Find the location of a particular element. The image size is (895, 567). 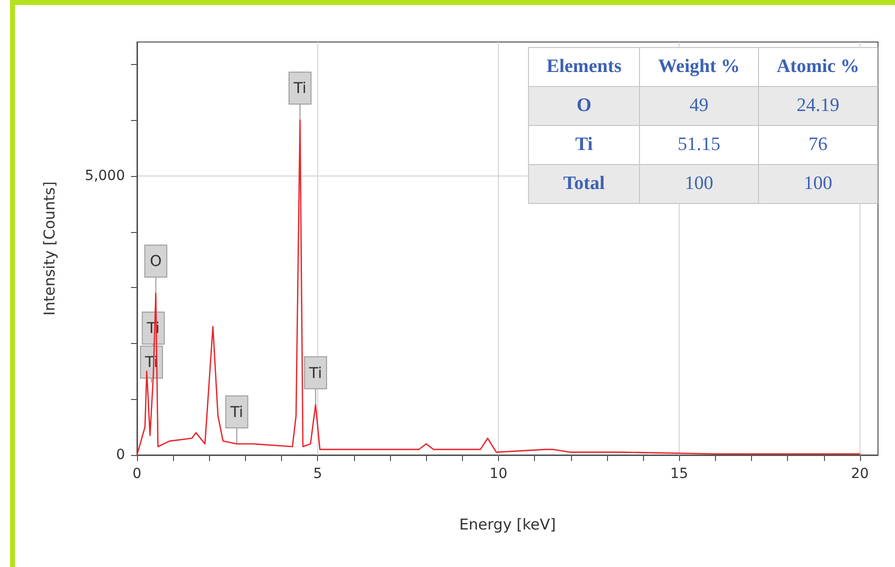

annotation: Atomic % is located at coordinates (818, 67).